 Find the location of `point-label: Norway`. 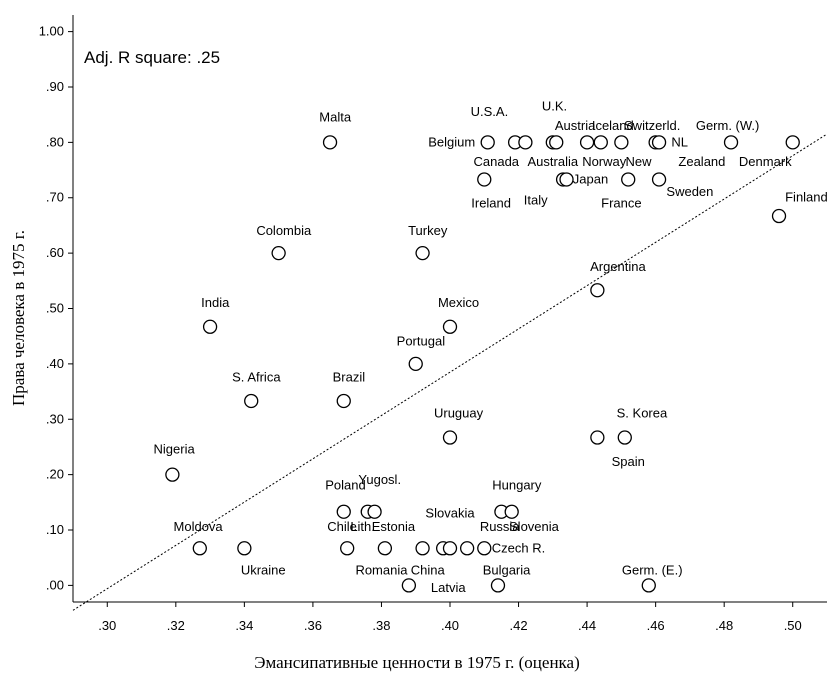

point-label: Norway is located at coordinates (604, 161).